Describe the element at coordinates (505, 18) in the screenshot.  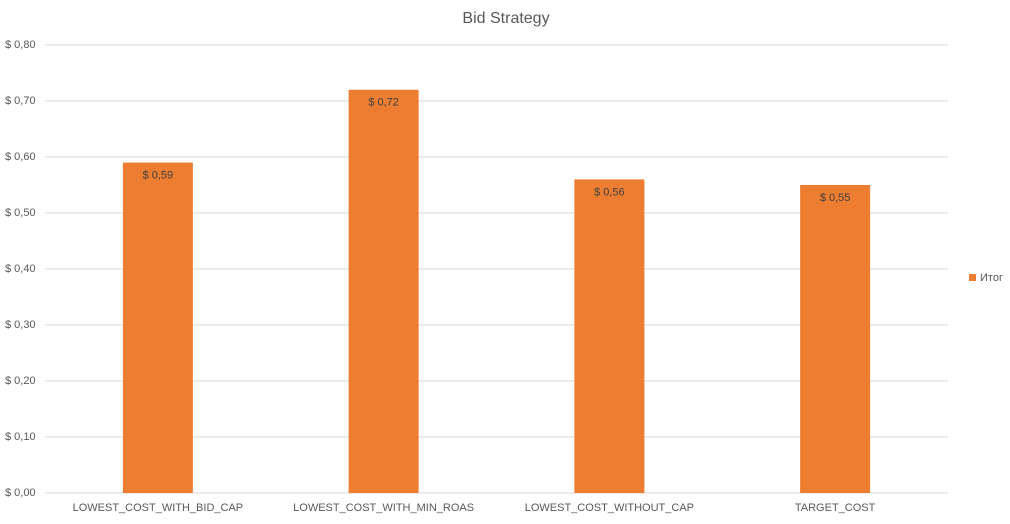
I see `chart-title: Bid Strategy` at that location.